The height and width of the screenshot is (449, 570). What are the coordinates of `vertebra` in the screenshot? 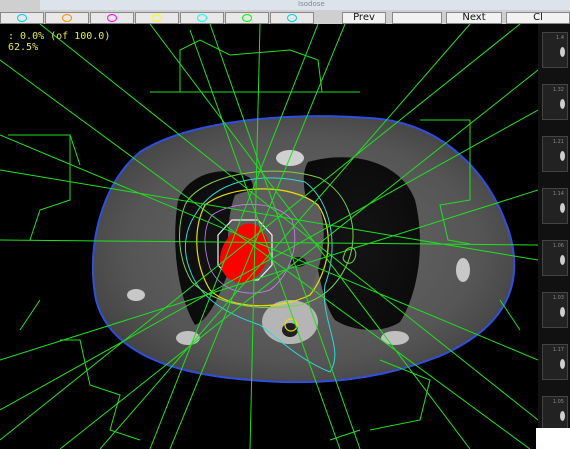 It's located at (290, 322).